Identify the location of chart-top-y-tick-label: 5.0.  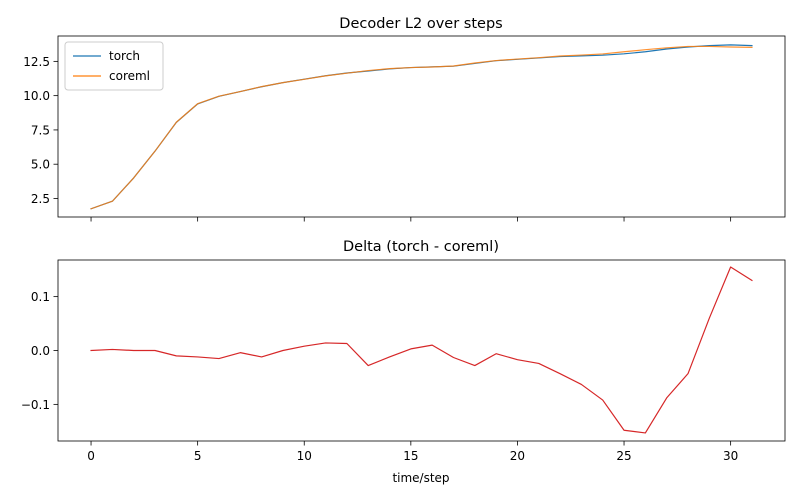
(40, 165).